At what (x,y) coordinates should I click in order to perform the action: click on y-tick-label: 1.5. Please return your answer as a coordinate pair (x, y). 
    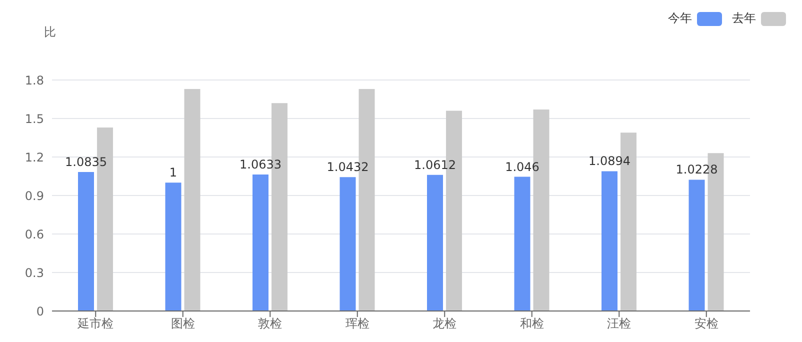
    Looking at the image, I should click on (34, 119).